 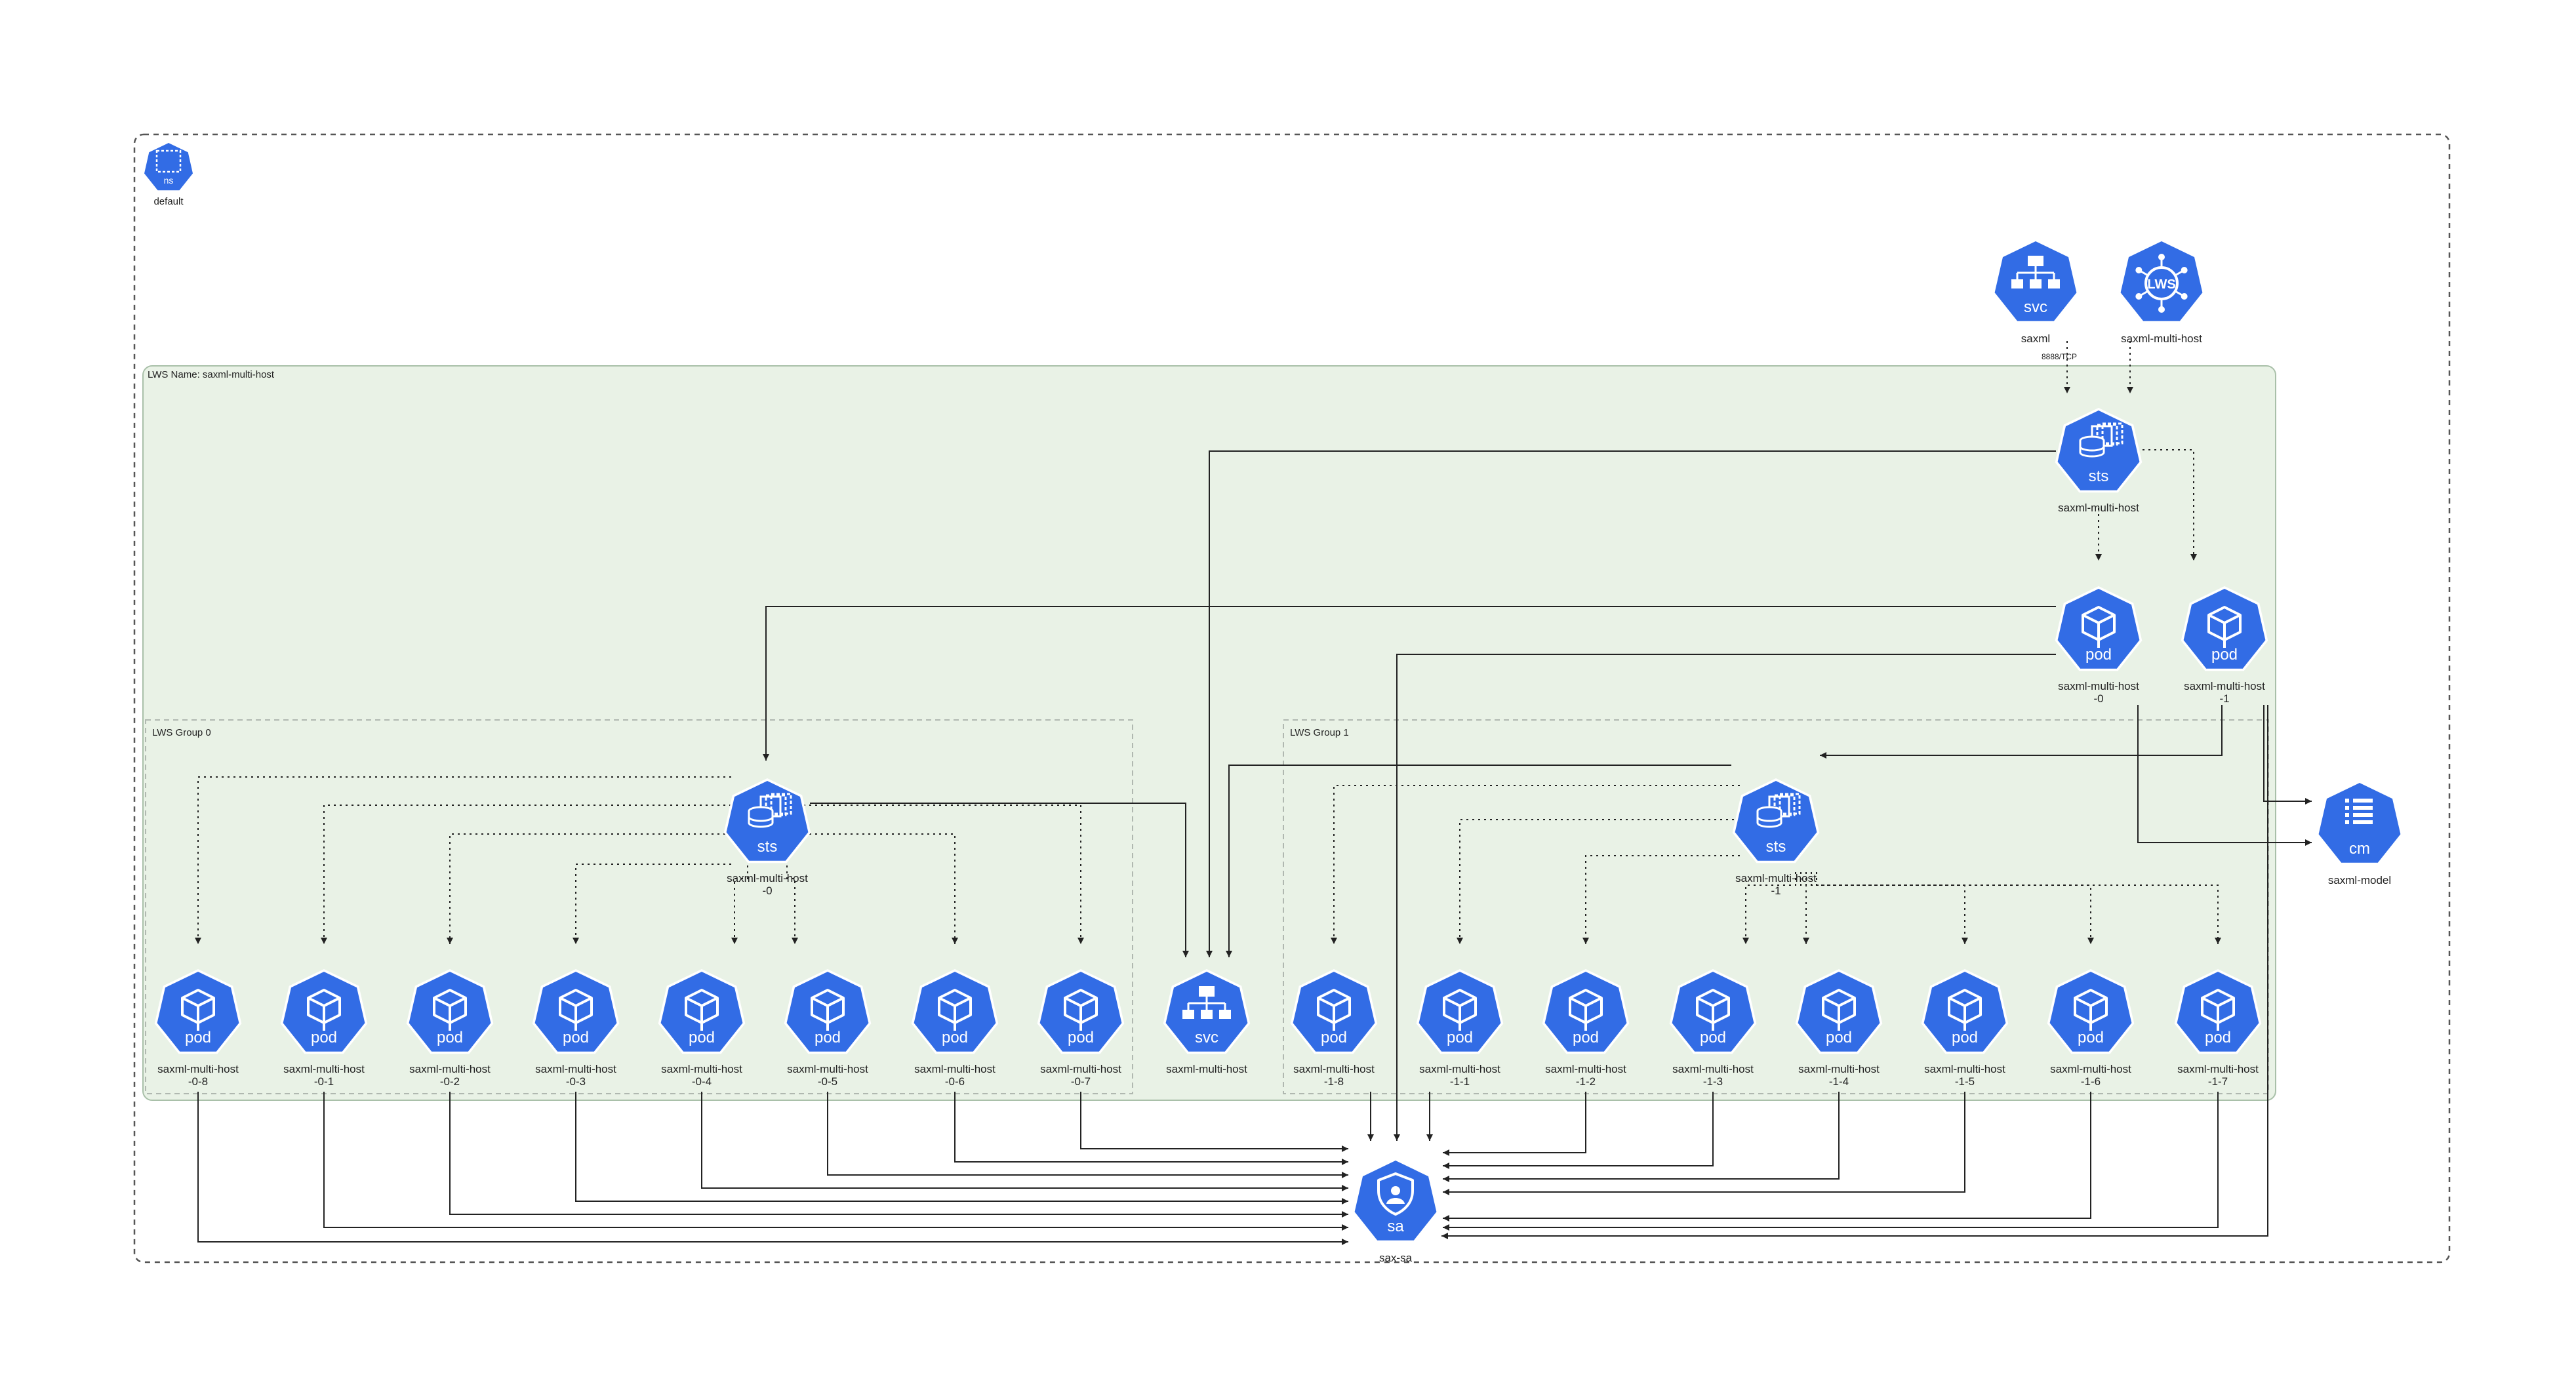 What do you see at coordinates (1965, 1028) in the screenshot?
I see `group1-pod: pod saxml-multi-host-1-5` at bounding box center [1965, 1028].